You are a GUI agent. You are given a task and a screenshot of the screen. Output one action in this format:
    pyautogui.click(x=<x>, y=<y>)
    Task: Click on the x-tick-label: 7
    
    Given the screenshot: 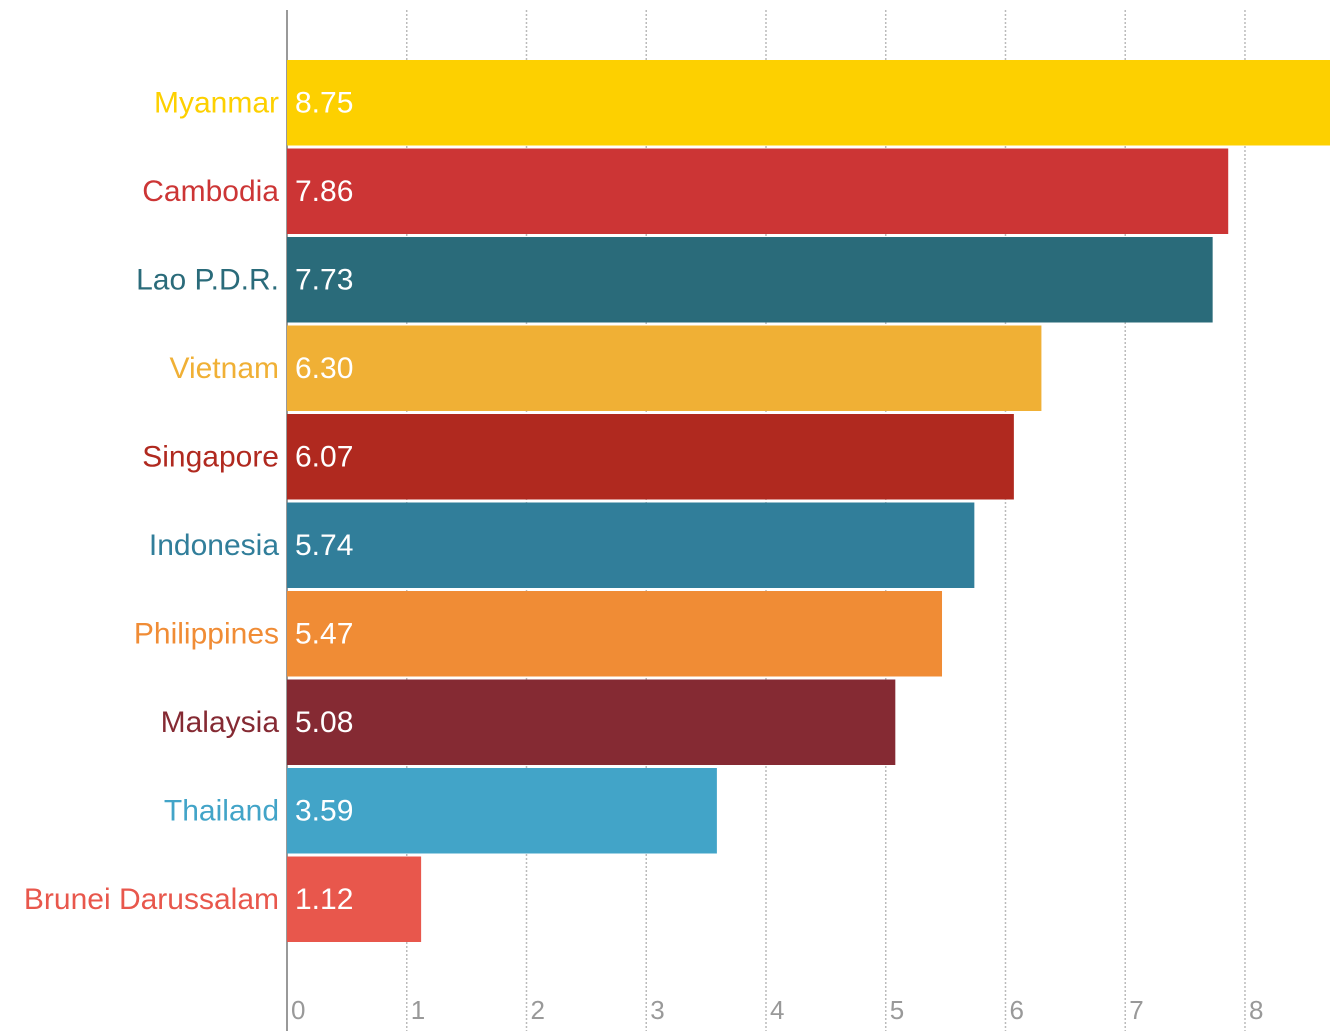 What is the action you would take?
    pyautogui.click(x=1136, y=1010)
    